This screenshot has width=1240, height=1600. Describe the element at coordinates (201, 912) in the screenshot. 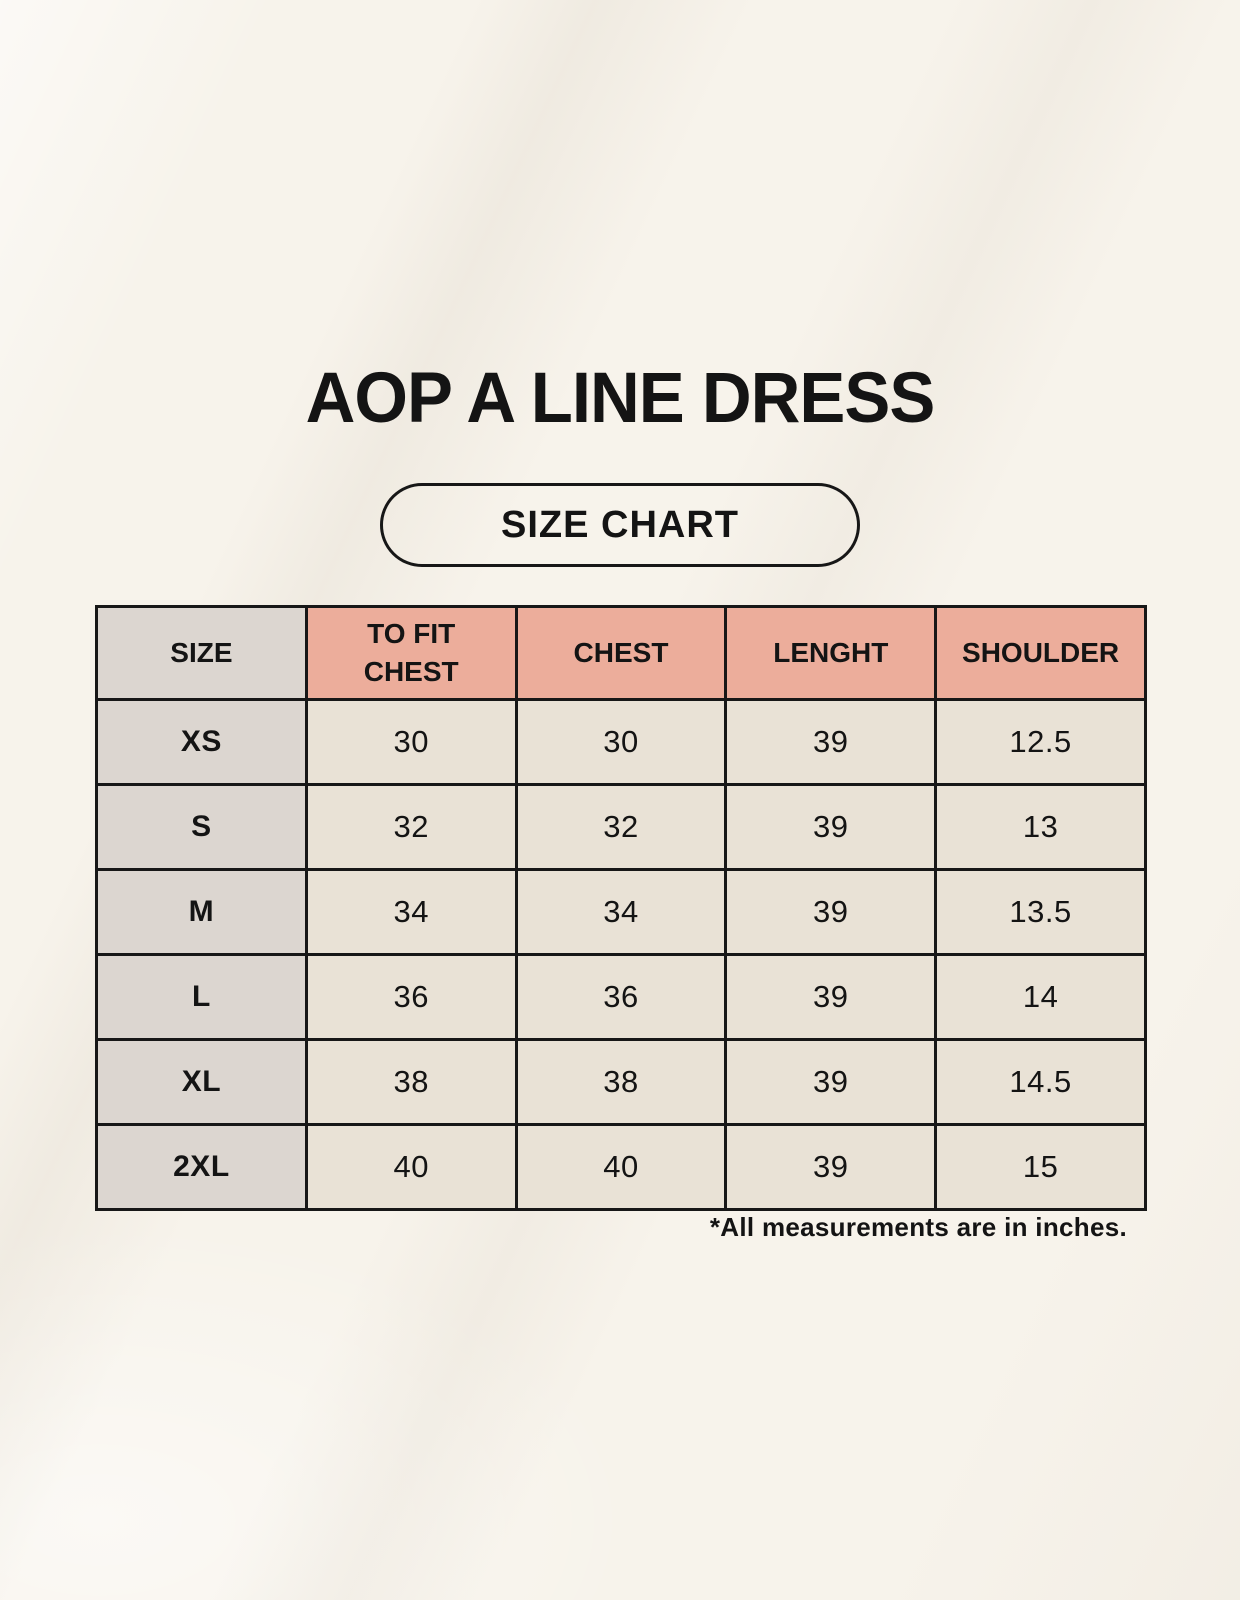

I see `row-label-size: M` at that location.